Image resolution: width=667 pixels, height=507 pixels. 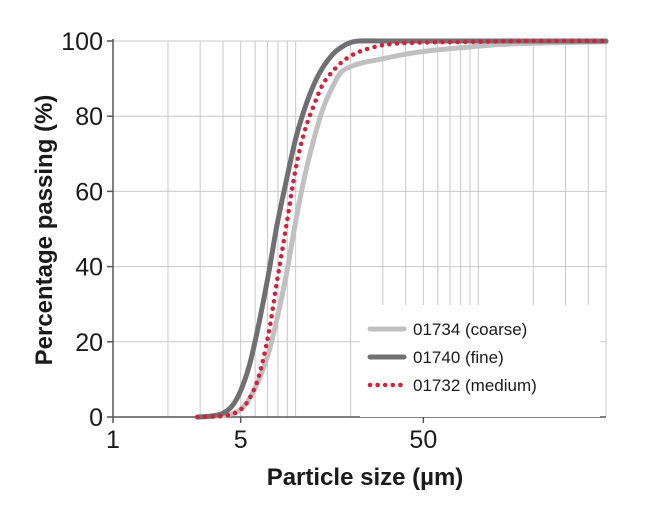 What do you see at coordinates (89, 192) in the screenshot?
I see `y-tick-label: 60` at bounding box center [89, 192].